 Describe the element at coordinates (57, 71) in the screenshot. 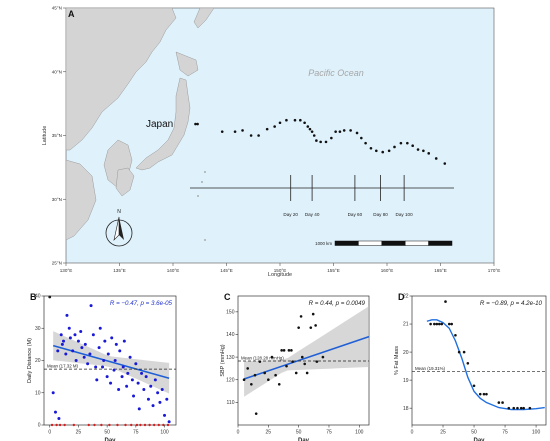

I see `map-y-tick-label: 40°N` at that location.